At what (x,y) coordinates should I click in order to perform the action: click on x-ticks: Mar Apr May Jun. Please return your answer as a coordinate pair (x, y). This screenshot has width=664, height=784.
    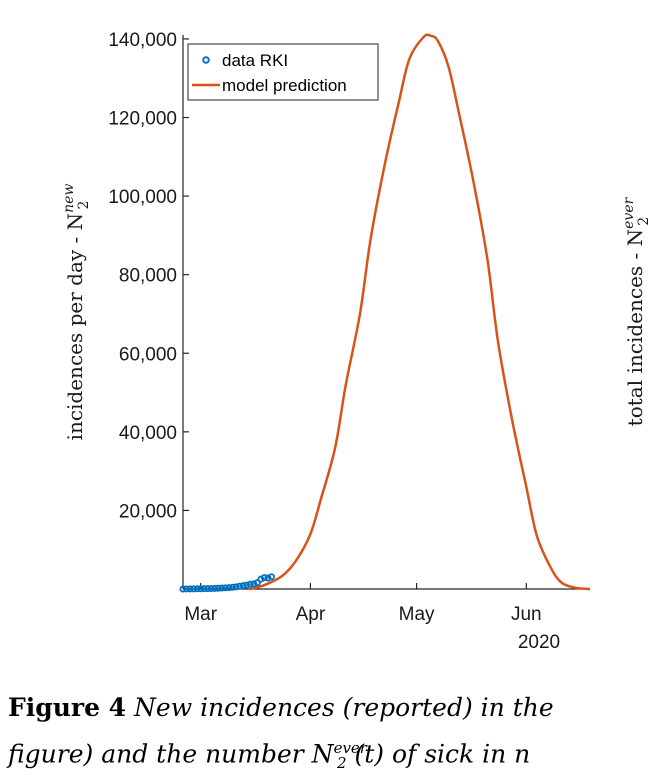
    Looking at the image, I should click on (363, 604).